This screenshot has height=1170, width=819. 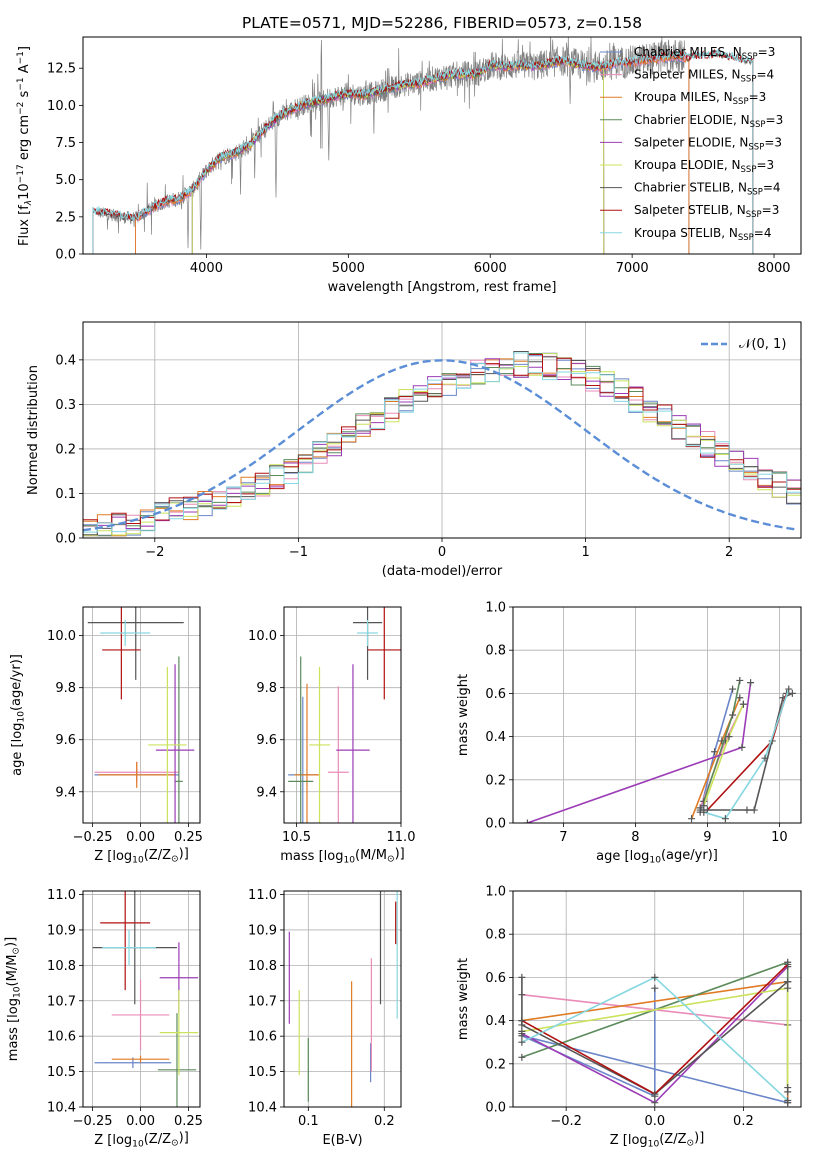 I want to click on histogram-chabrier-miles, so click(x=442, y=445).